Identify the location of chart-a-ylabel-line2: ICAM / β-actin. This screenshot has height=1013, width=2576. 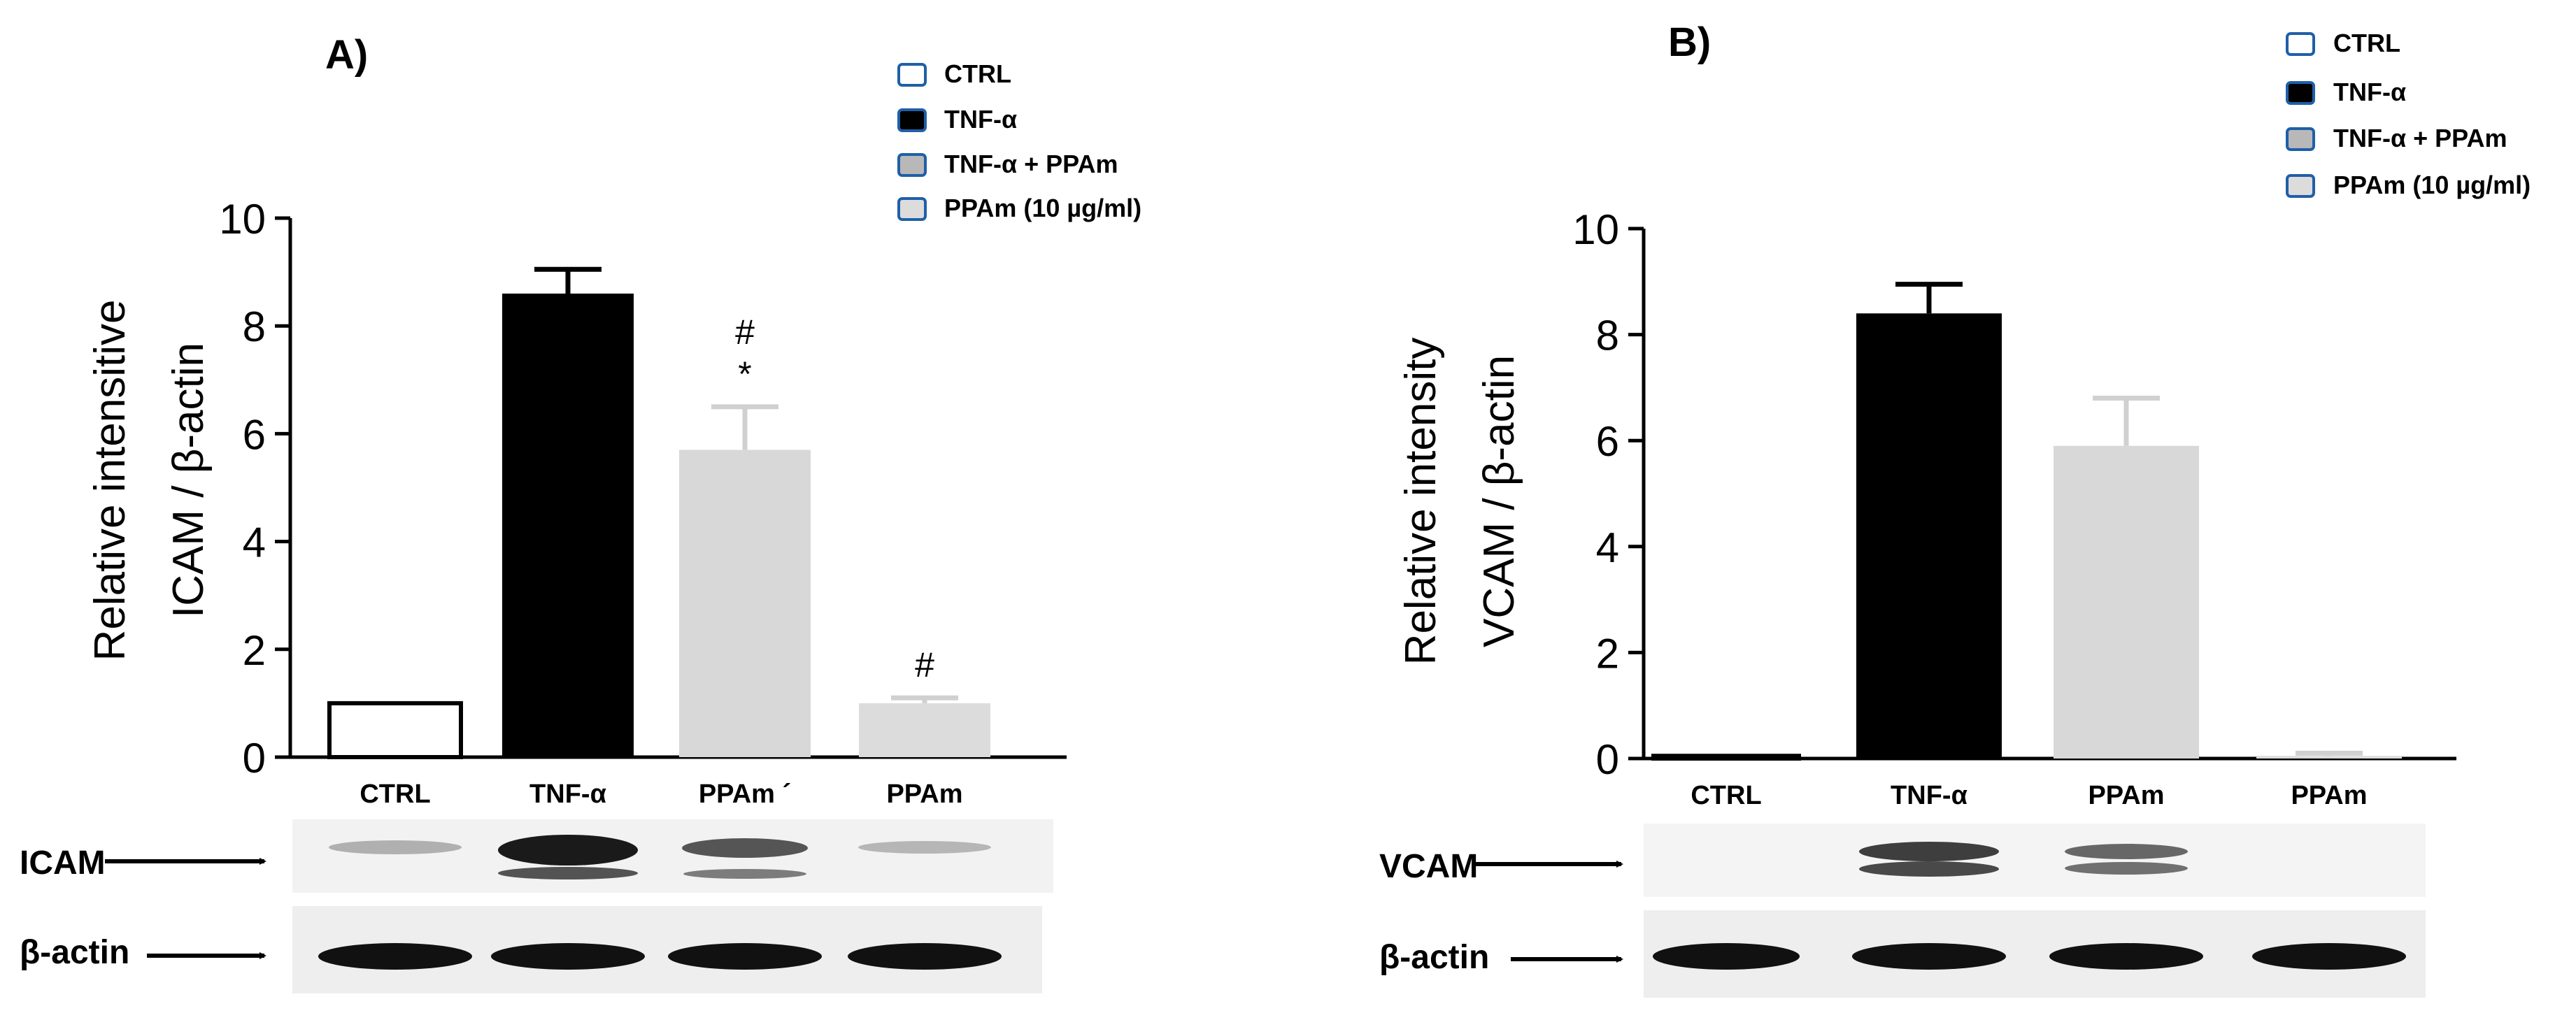
(188, 480).